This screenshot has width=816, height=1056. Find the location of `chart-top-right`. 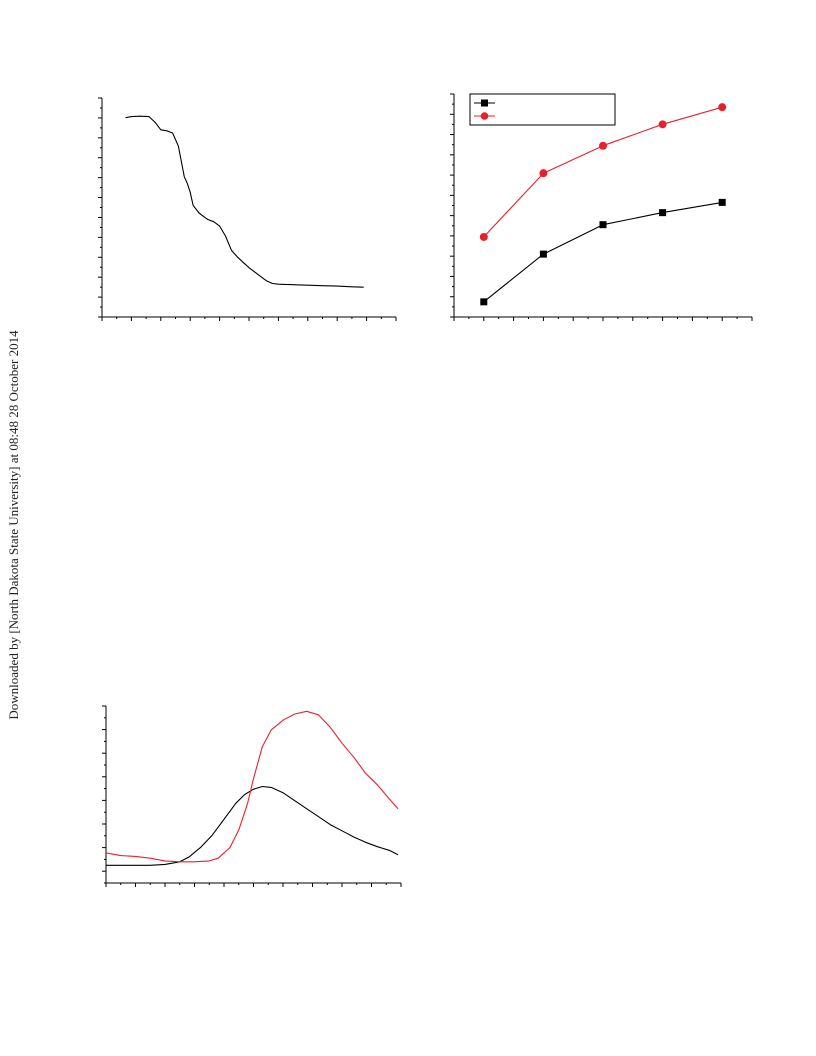

chart-top-right is located at coordinates (601, 207).